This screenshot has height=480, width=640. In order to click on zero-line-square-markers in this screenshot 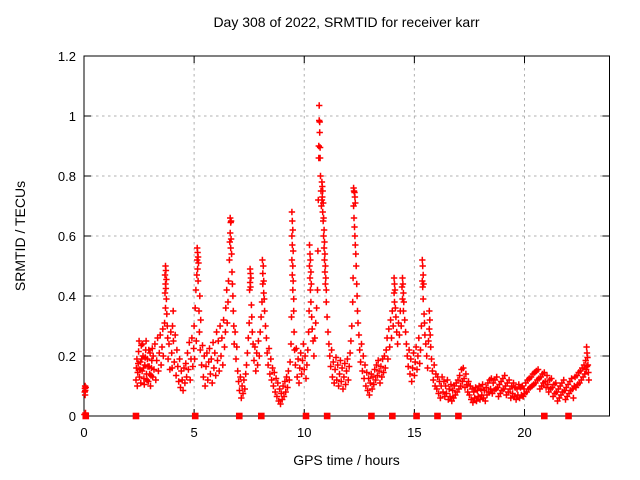, I will do `click(327, 416)`.